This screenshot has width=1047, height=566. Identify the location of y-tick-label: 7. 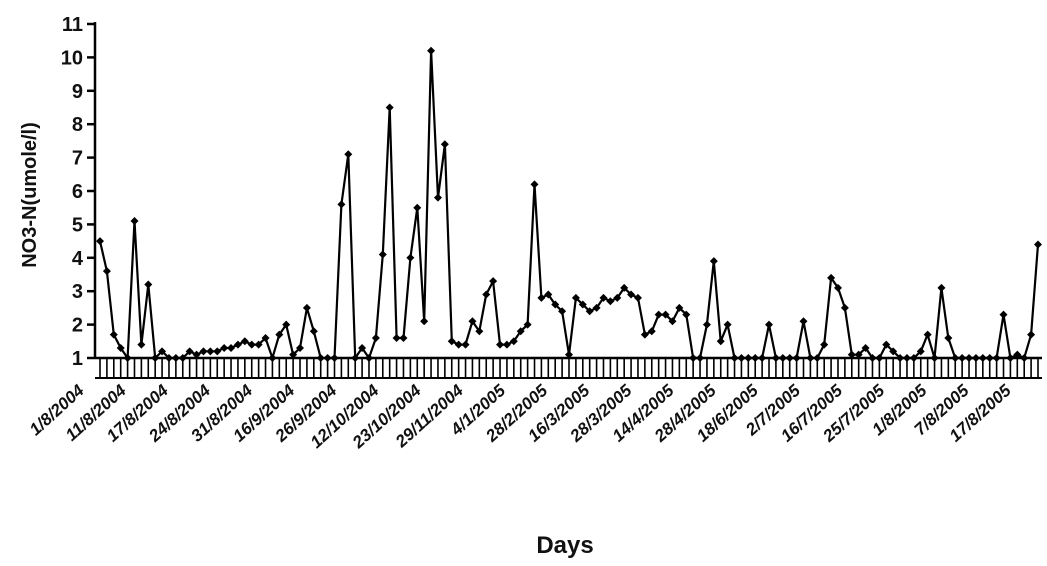
(77, 159).